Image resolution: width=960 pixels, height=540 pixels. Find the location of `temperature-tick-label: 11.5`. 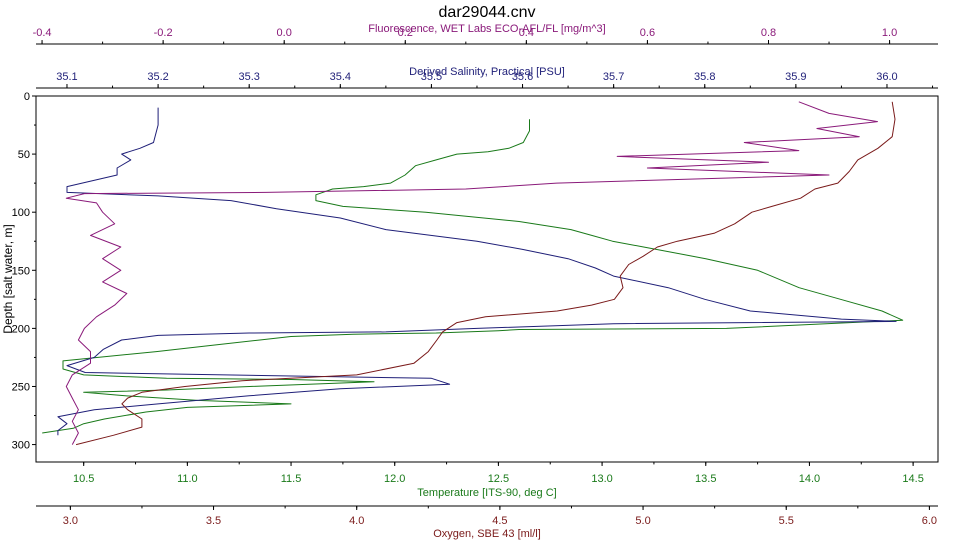

temperature-tick-label: 11.5 is located at coordinates (291, 479).